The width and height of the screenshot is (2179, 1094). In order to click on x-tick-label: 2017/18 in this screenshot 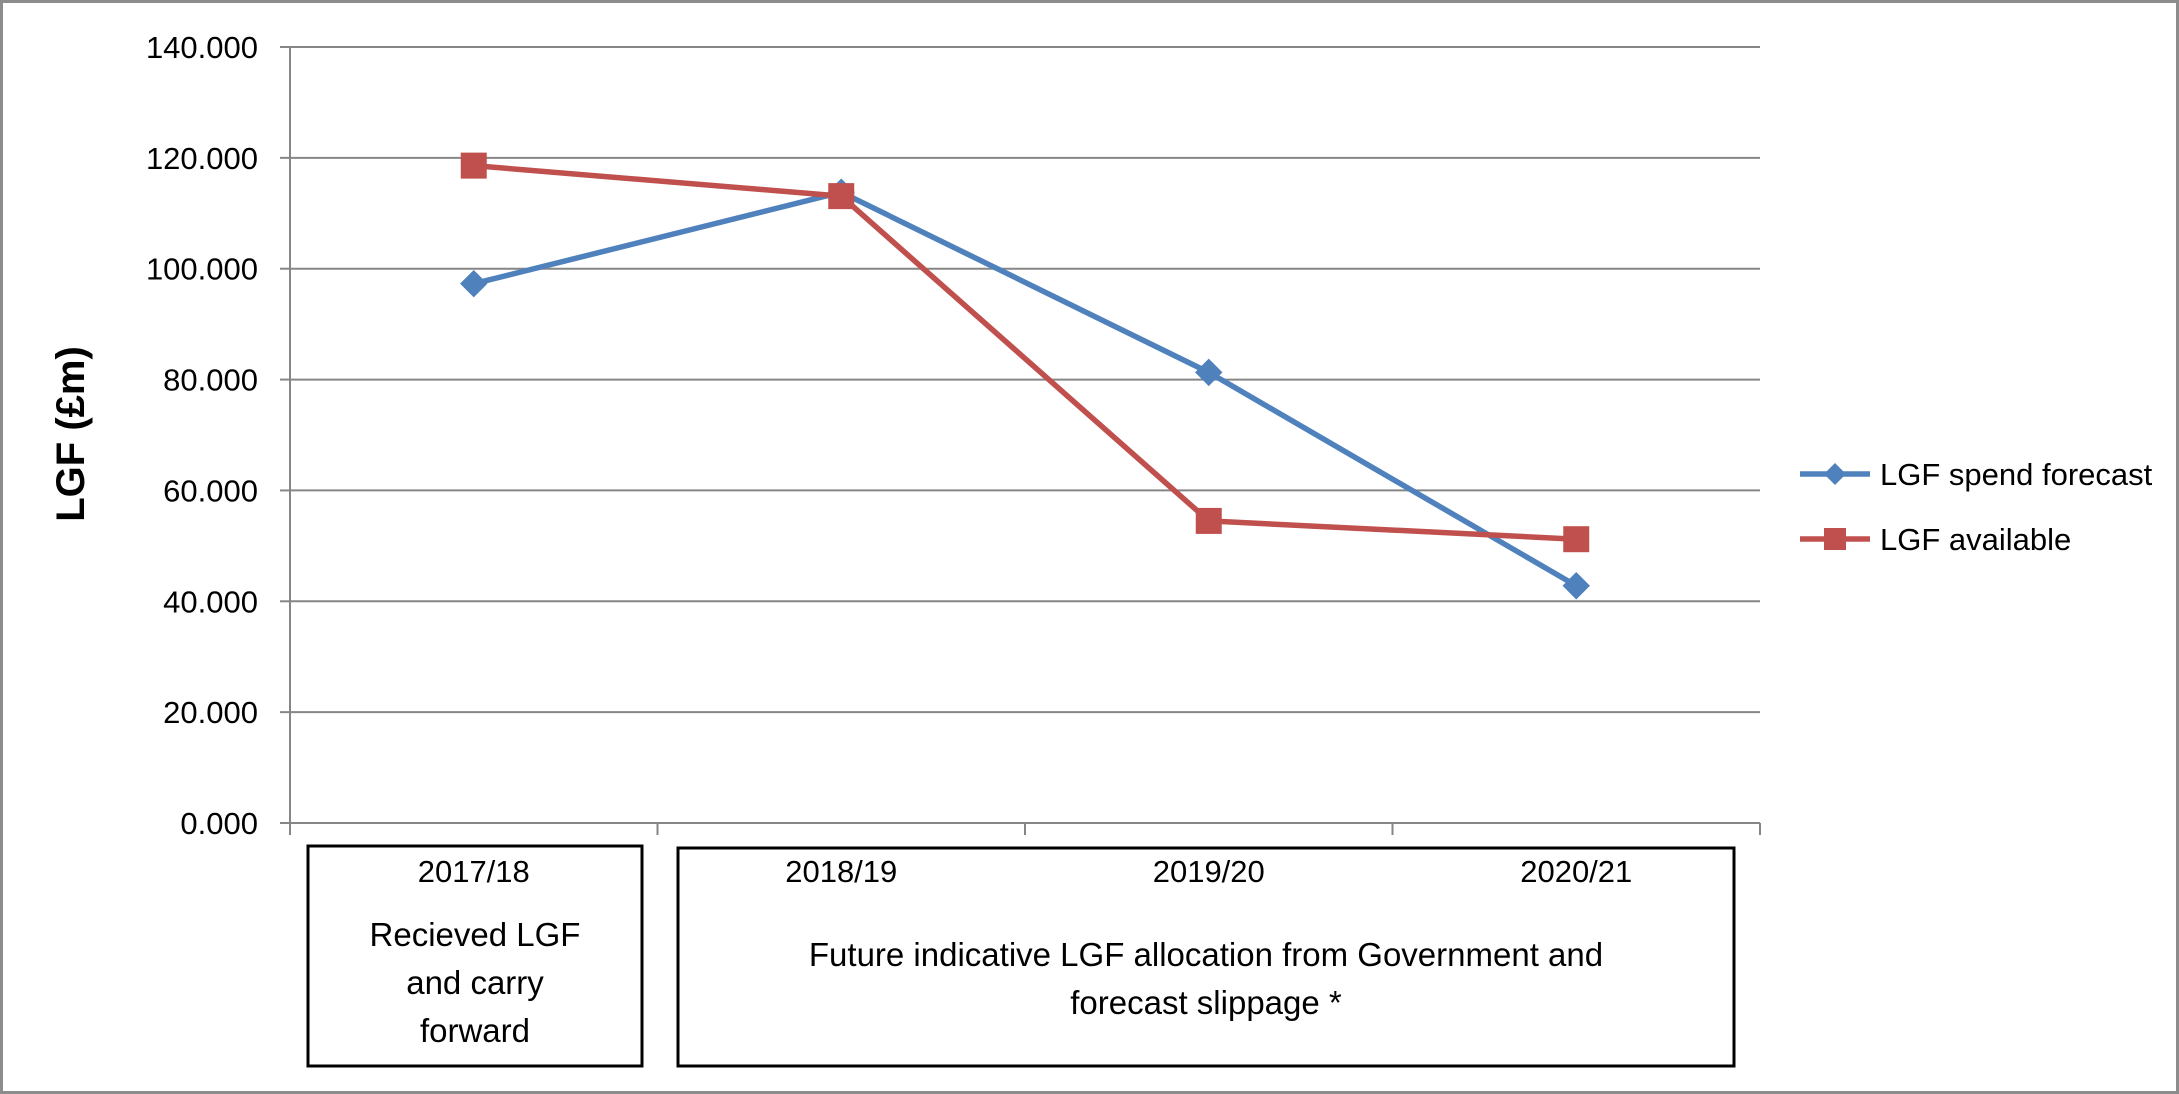, I will do `click(474, 871)`.